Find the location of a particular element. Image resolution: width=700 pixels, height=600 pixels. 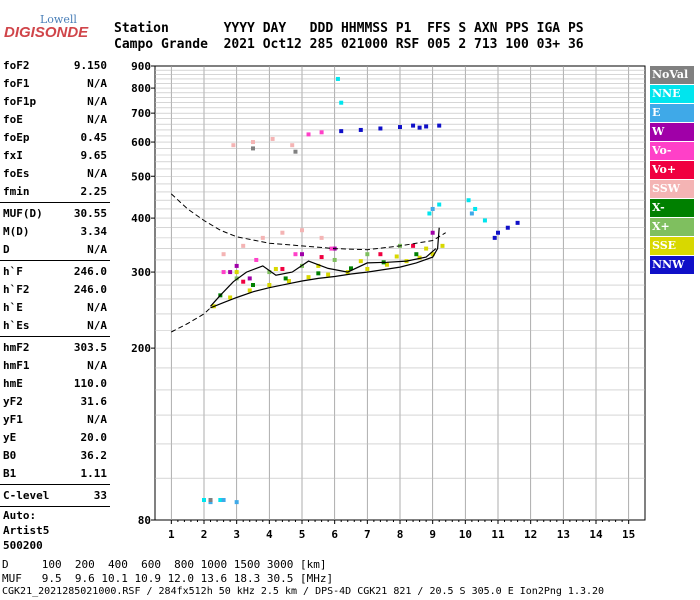

y-tick-label: 500 is located at coordinates (141, 176).